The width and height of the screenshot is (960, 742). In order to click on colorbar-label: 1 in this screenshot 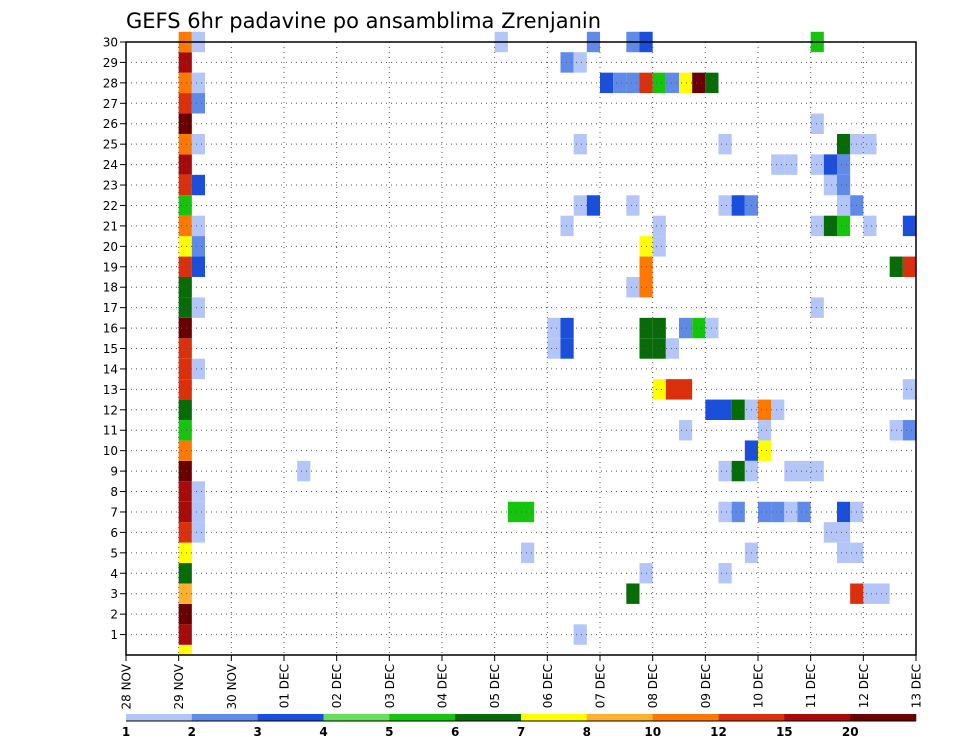, I will do `click(126, 732)`.